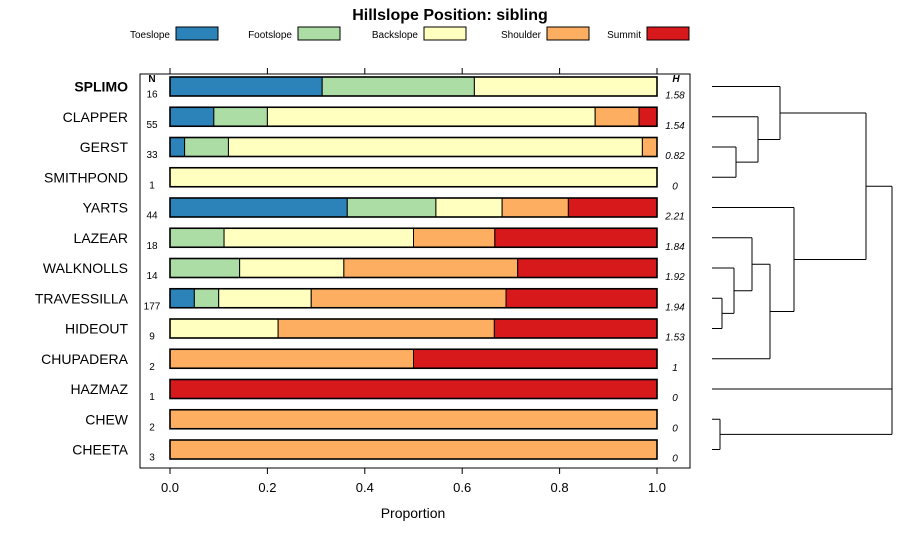 The width and height of the screenshot is (900, 540). I want to click on x-tick-label: 1.0, so click(657, 487).